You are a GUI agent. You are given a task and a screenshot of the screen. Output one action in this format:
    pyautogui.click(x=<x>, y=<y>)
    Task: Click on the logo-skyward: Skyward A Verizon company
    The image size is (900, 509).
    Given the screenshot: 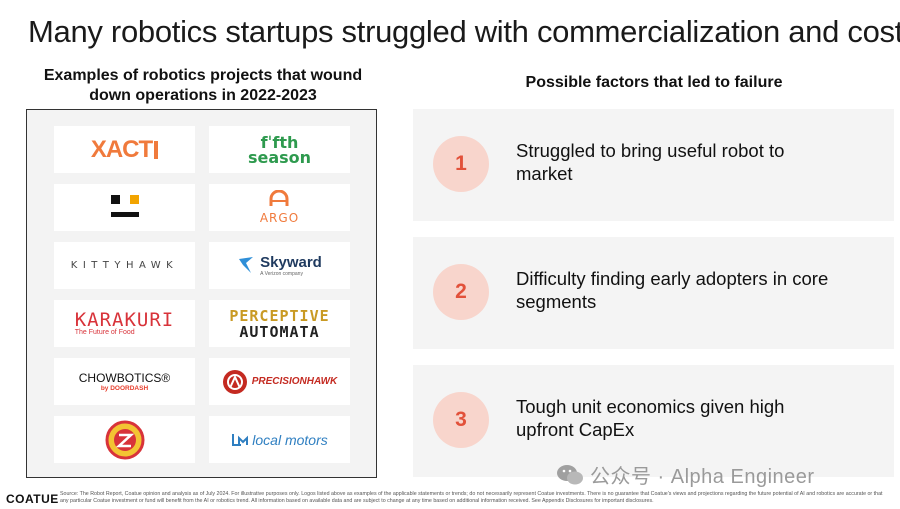 What is the action you would take?
    pyautogui.click(x=279, y=265)
    